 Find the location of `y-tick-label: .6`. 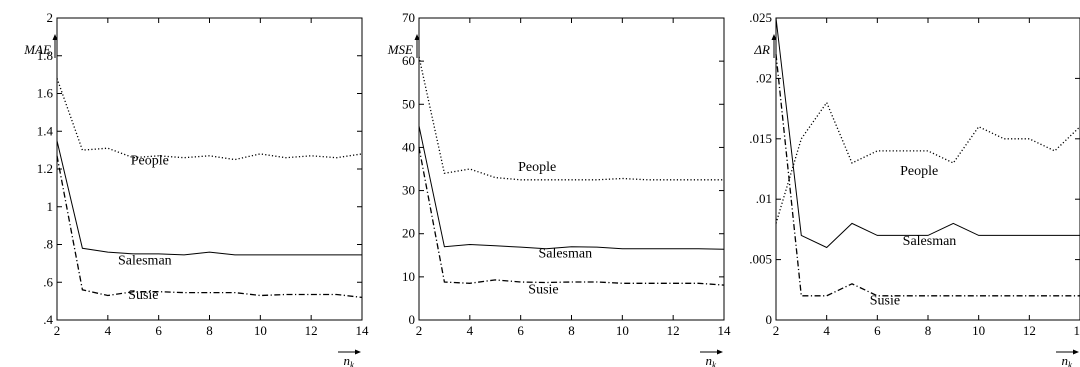

y-tick-label: .6 is located at coordinates (48, 281).